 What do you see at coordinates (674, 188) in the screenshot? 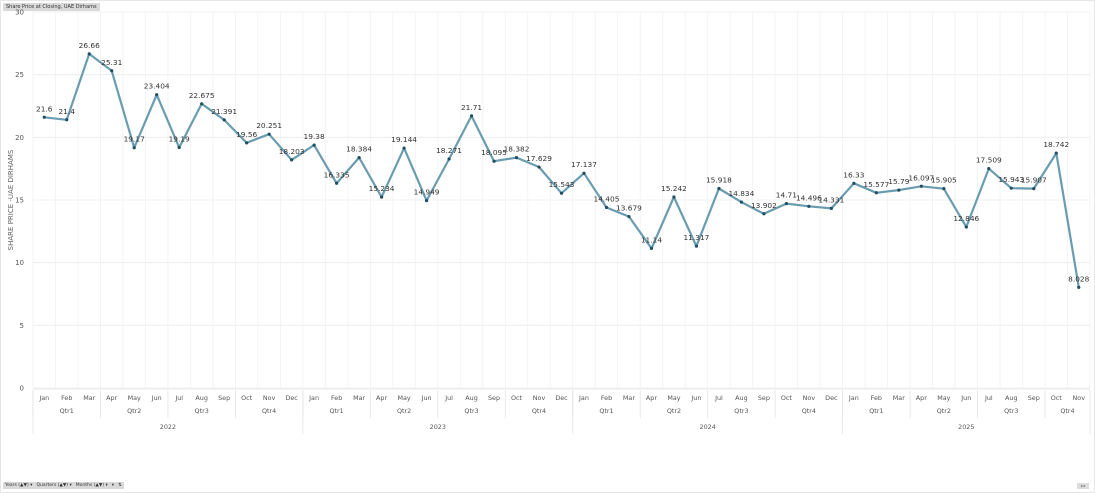
I see `data-label: 15.242` at bounding box center [674, 188].